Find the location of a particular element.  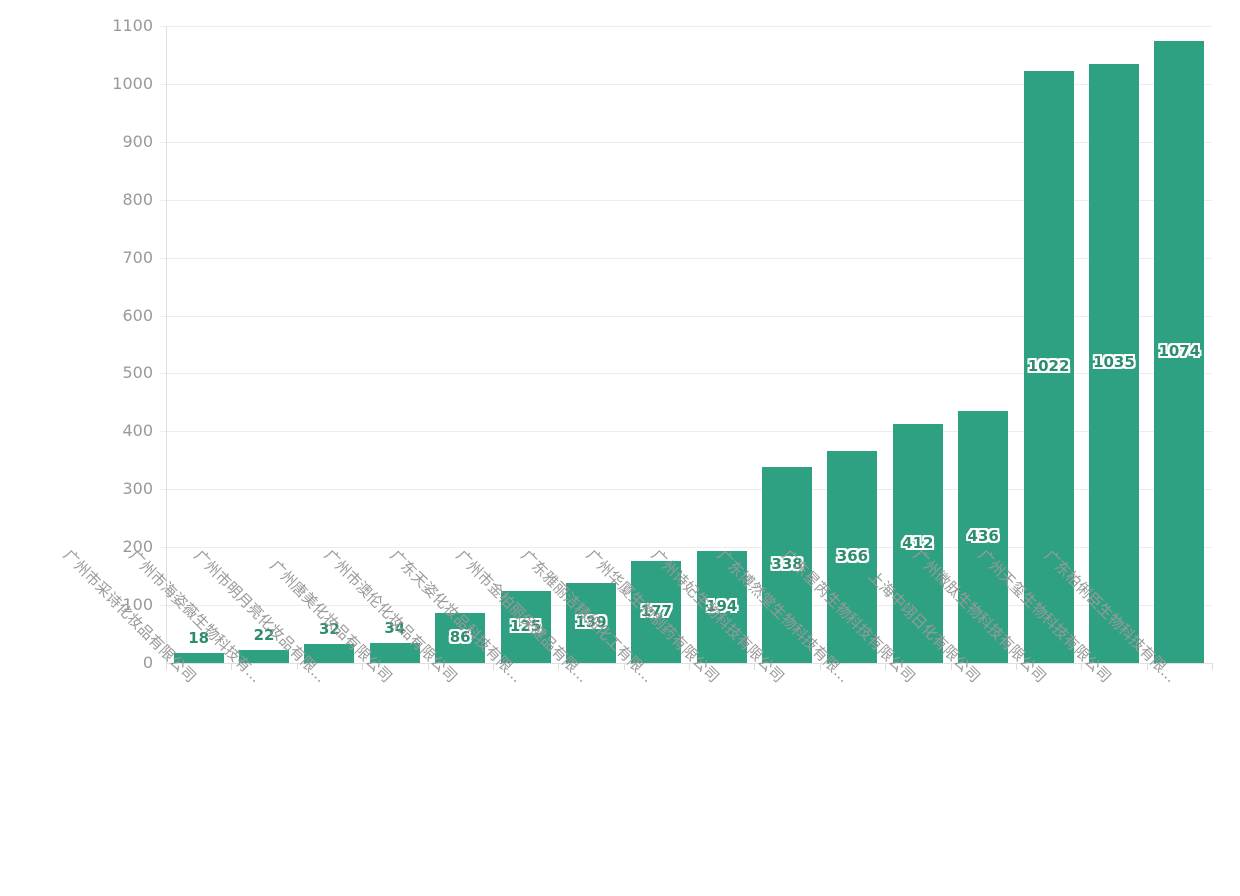

value-label: 366 is located at coordinates (852, 556).